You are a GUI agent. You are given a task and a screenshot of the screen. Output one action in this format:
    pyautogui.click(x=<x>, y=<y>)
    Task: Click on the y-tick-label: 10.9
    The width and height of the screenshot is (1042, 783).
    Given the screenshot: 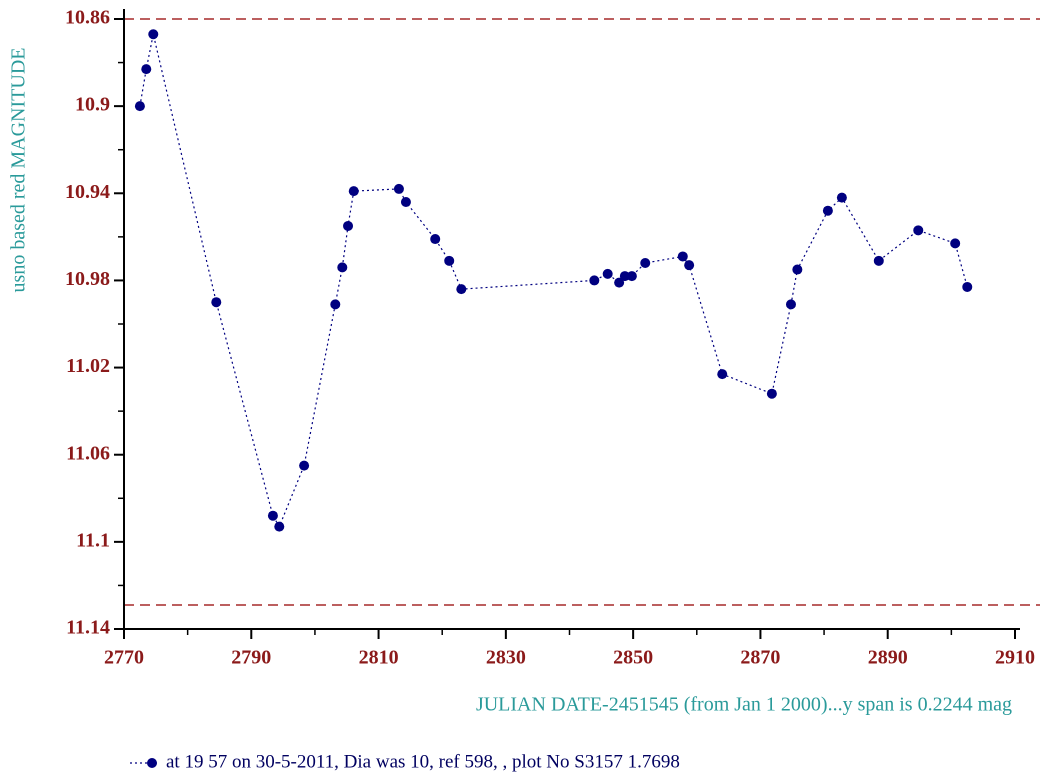 What is the action you would take?
    pyautogui.click(x=92, y=105)
    